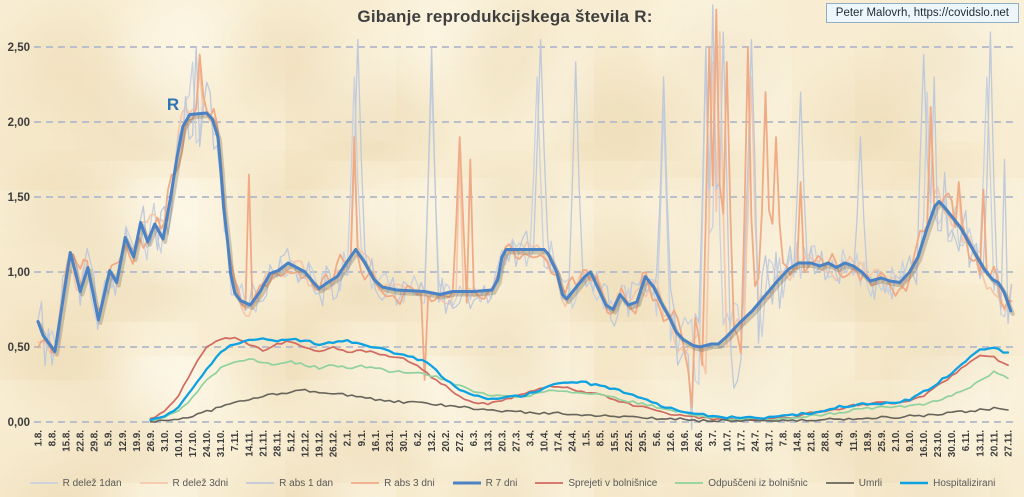  Describe the element at coordinates (123, 441) in the screenshot. I see `x-tick-label: 12.9.` at that location.